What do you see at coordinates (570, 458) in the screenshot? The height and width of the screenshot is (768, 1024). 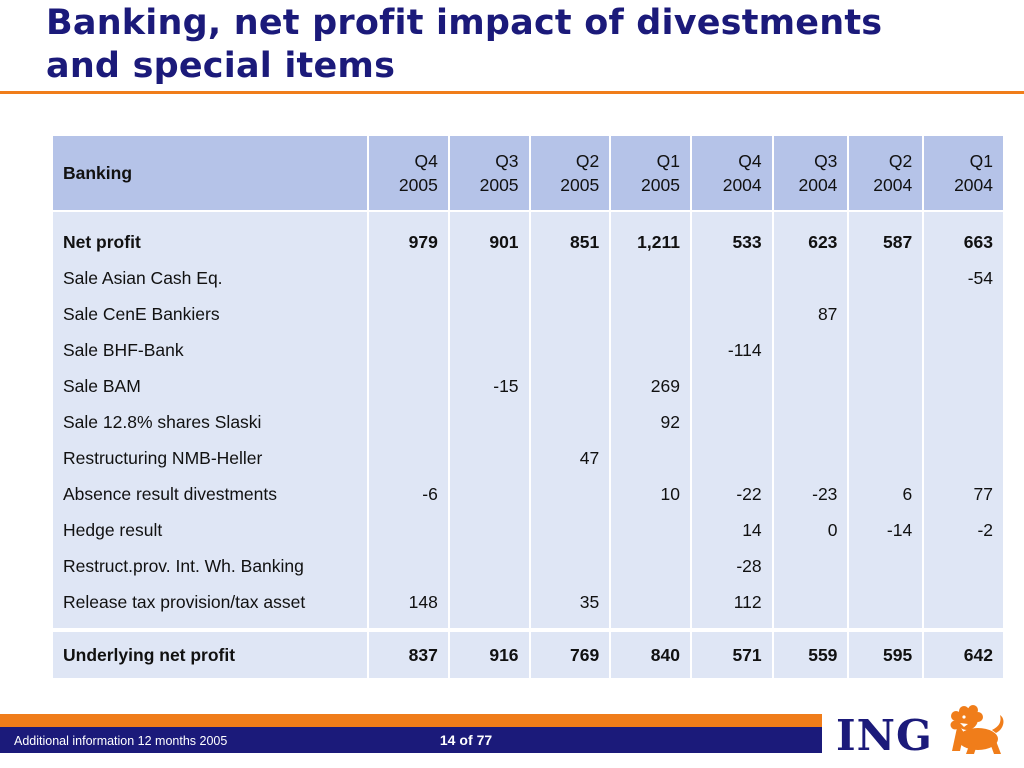 I see `row-value: 47` at bounding box center [570, 458].